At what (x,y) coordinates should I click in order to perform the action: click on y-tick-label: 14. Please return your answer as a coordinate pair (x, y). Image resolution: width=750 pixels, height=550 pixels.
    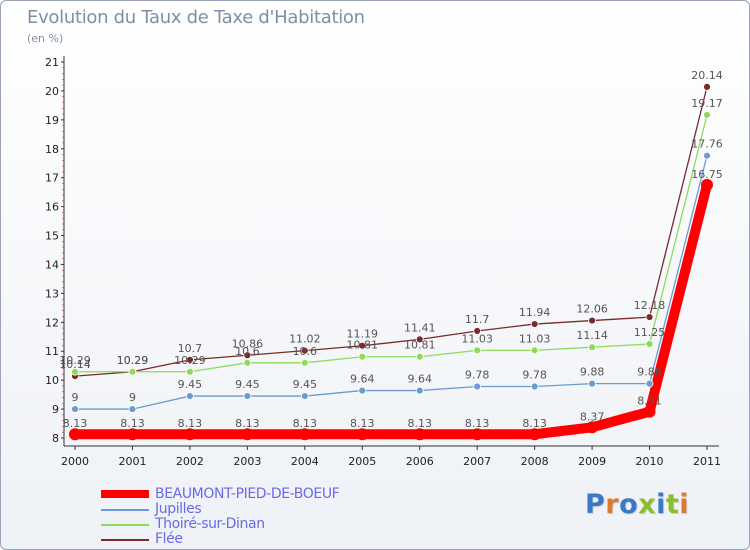
    Looking at the image, I should click on (52, 264).